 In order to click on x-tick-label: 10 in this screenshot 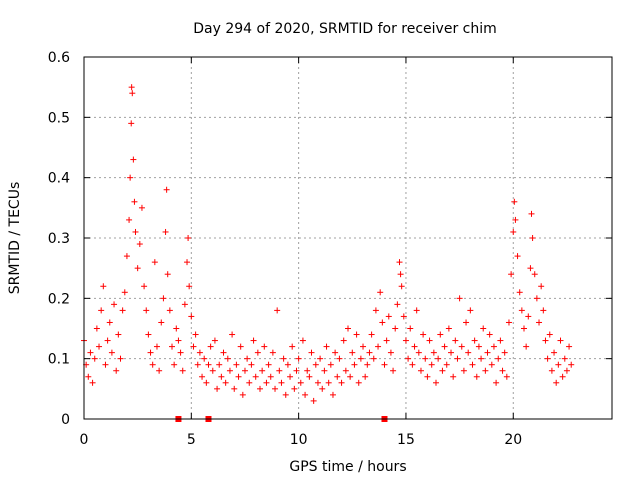, I will do `click(299, 440)`.